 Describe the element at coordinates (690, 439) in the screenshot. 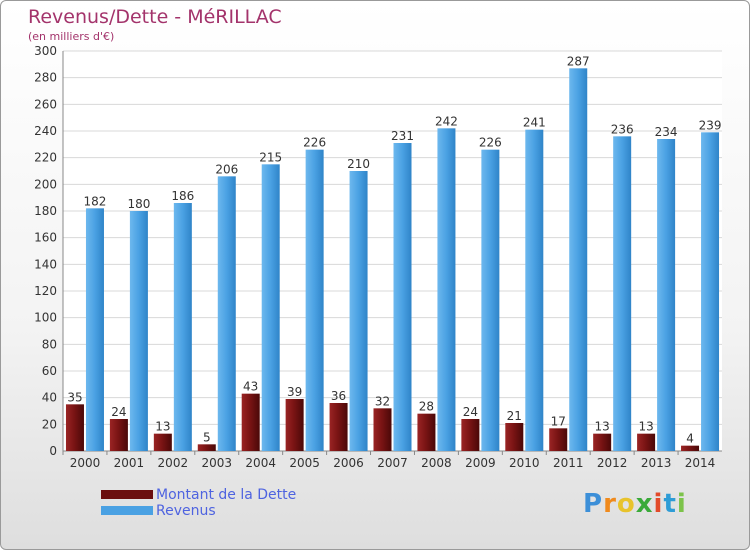

I see `debt-value-label: 4` at that location.